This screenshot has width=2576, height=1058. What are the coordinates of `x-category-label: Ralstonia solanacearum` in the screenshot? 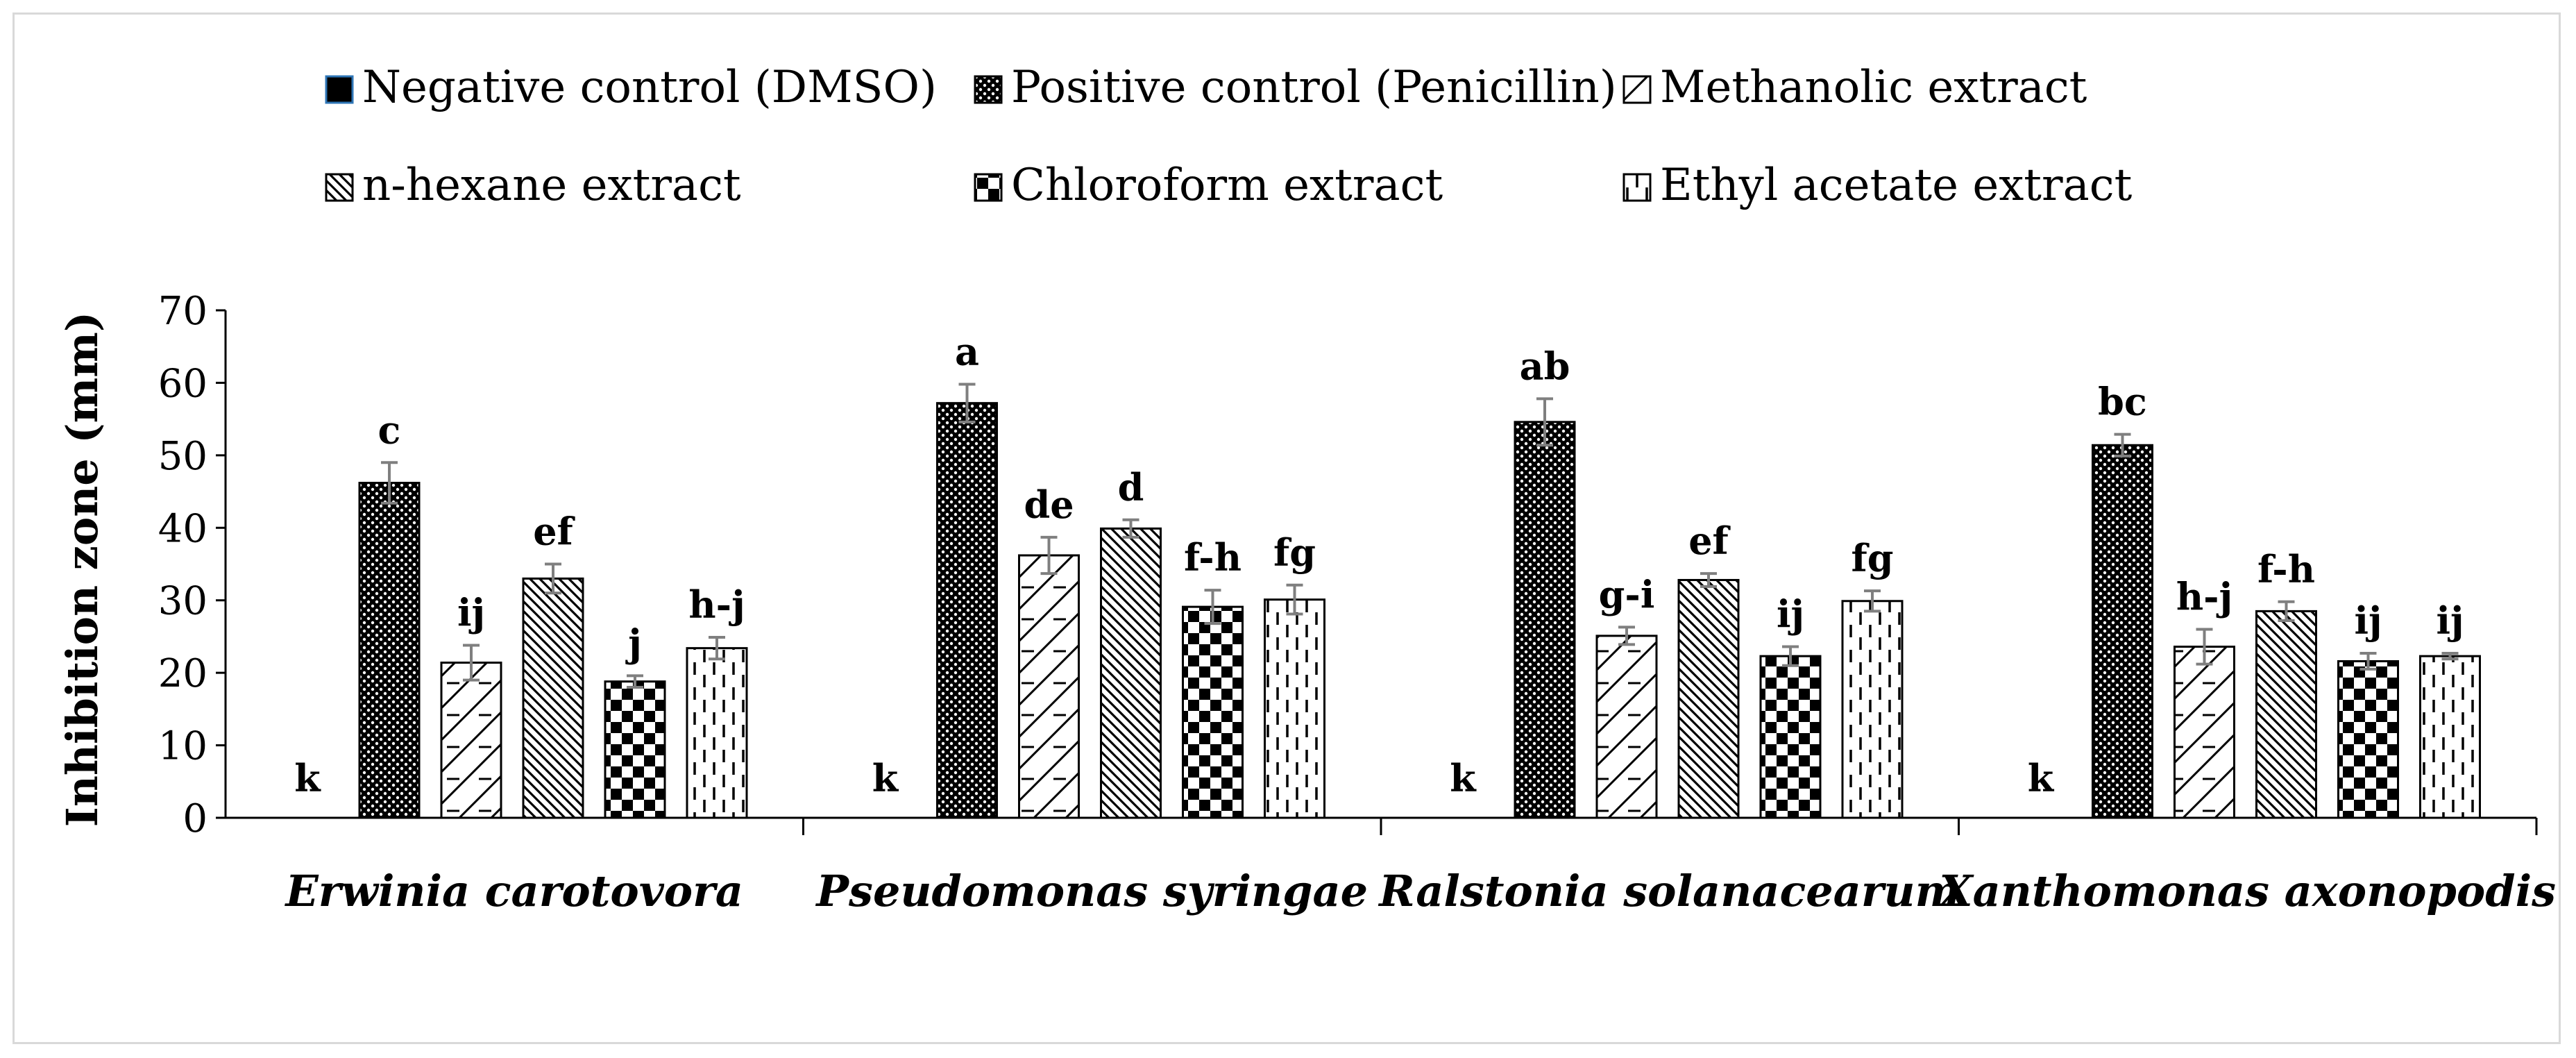 It's located at (1669, 891).